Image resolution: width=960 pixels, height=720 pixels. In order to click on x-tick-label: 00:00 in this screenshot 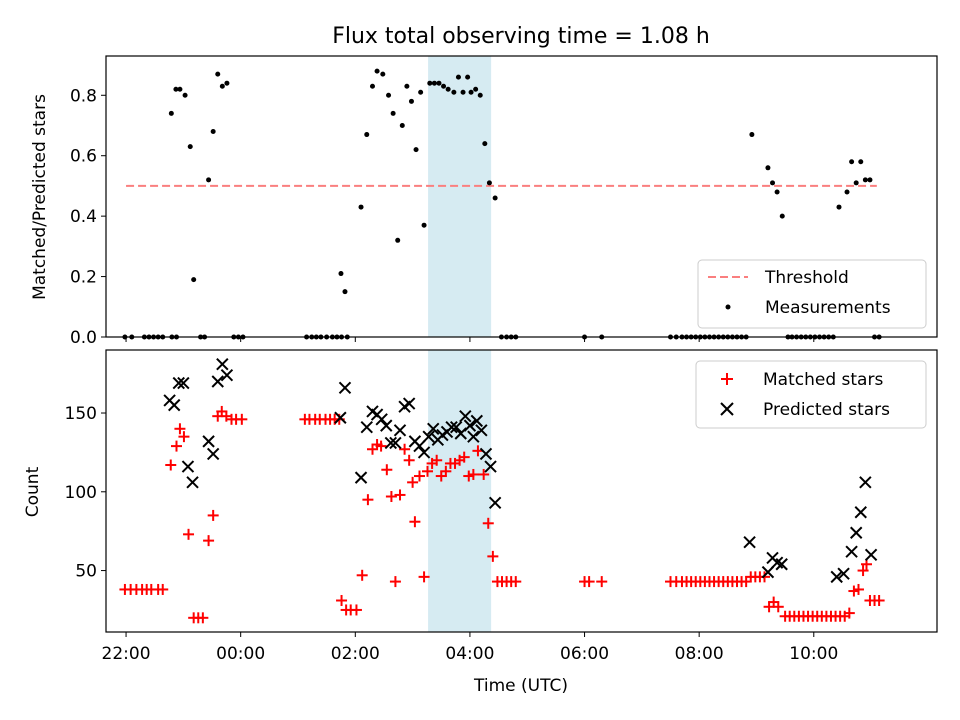, I will do `click(240, 654)`.